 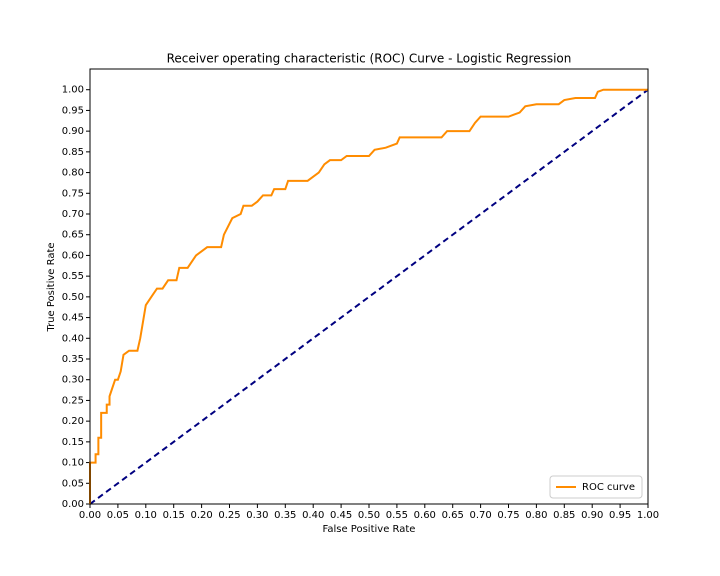 I want to click on legend-box, so click(x=596, y=487).